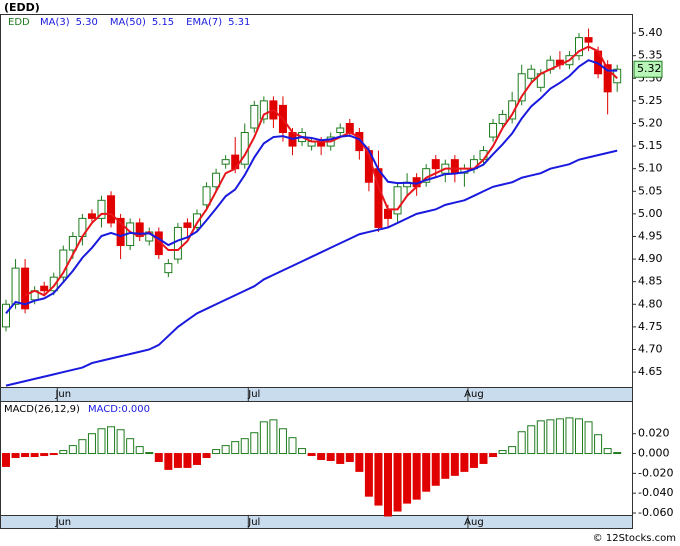 This screenshot has height=546, width=680. Describe the element at coordinates (316, 522) in the screenshot. I see `date-bar` at that location.